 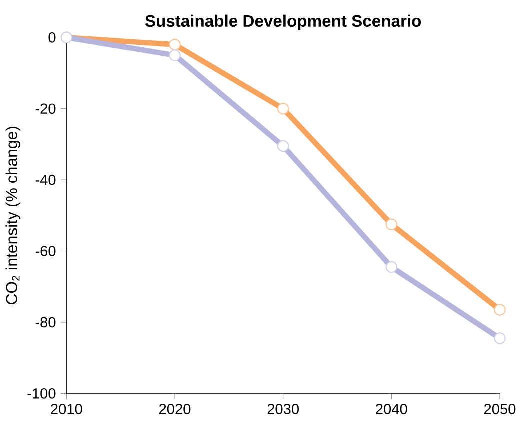 I want to click on y-tick-label: -60, so click(x=46, y=251).